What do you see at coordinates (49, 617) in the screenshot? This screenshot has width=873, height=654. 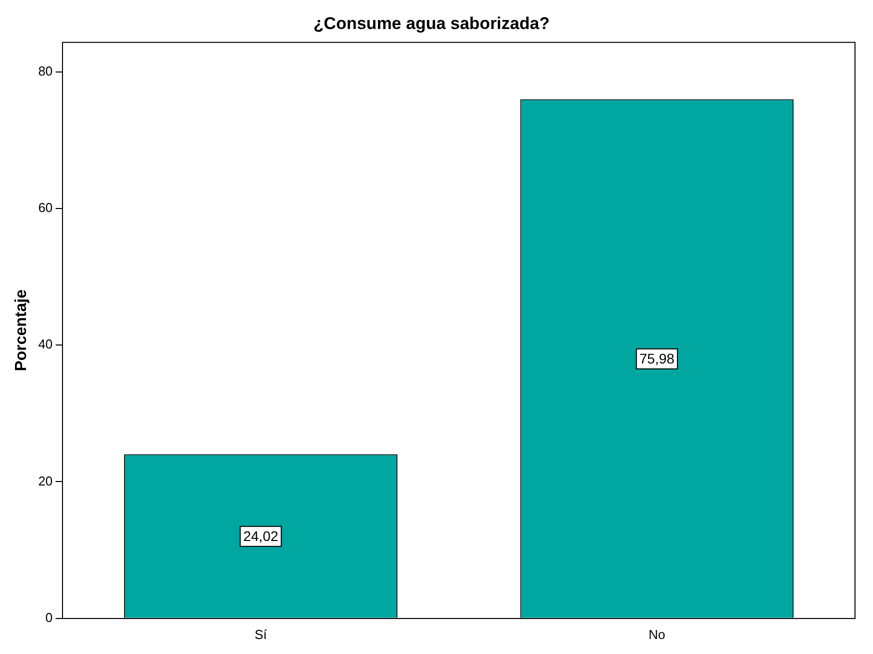 I see `y-tick-label: 0` at bounding box center [49, 617].